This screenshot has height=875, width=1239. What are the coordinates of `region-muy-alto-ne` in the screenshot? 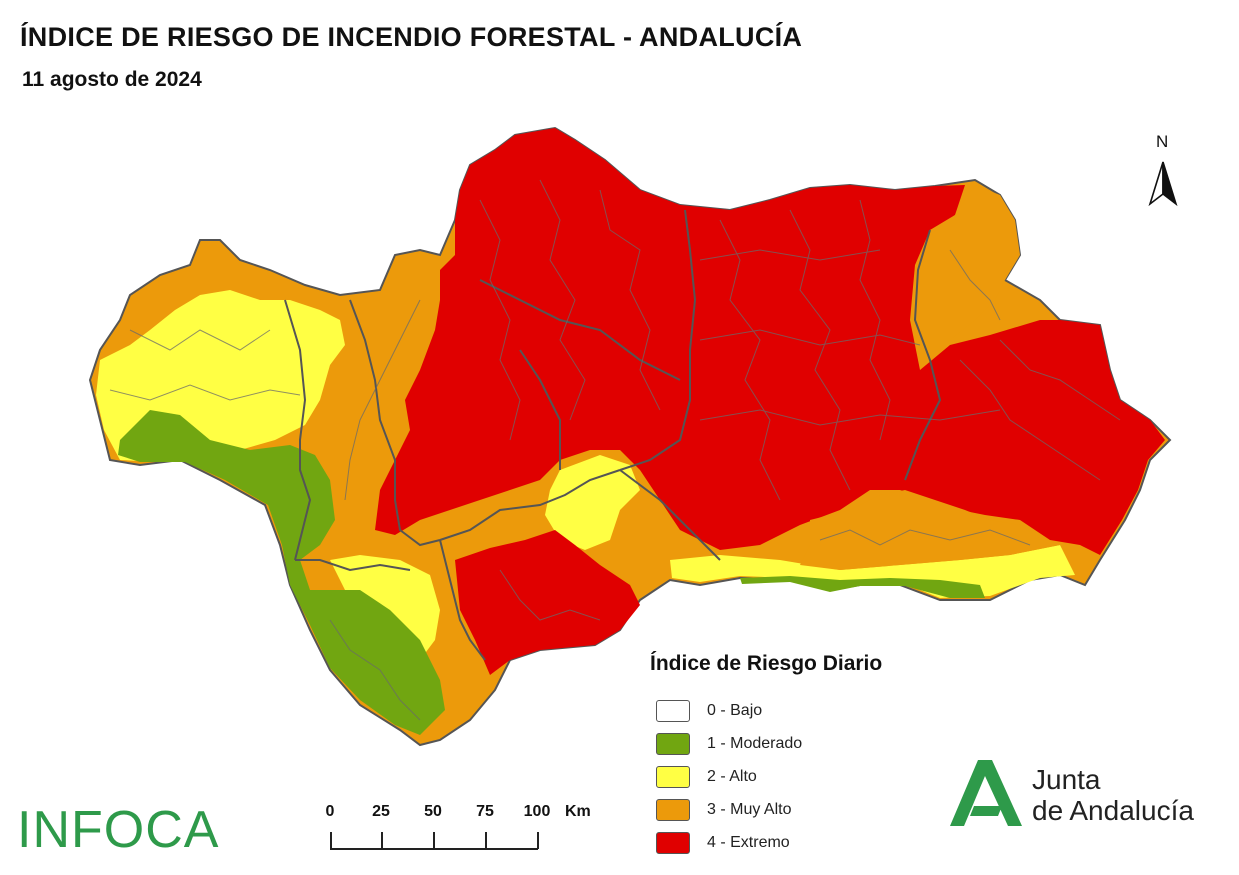 It's located at (966, 272).